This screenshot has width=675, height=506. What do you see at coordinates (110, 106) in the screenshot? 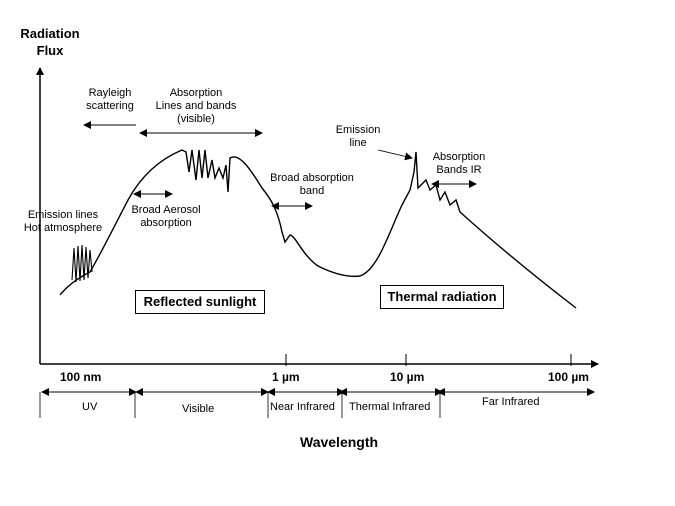
I see `rayleigh-label-line2: scattering` at bounding box center [110, 106].